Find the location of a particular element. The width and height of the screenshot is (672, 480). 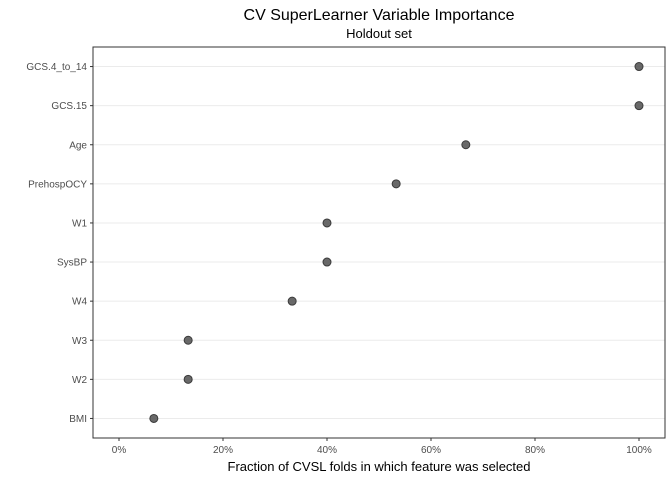

y-tick-label: W1 is located at coordinates (79, 223).